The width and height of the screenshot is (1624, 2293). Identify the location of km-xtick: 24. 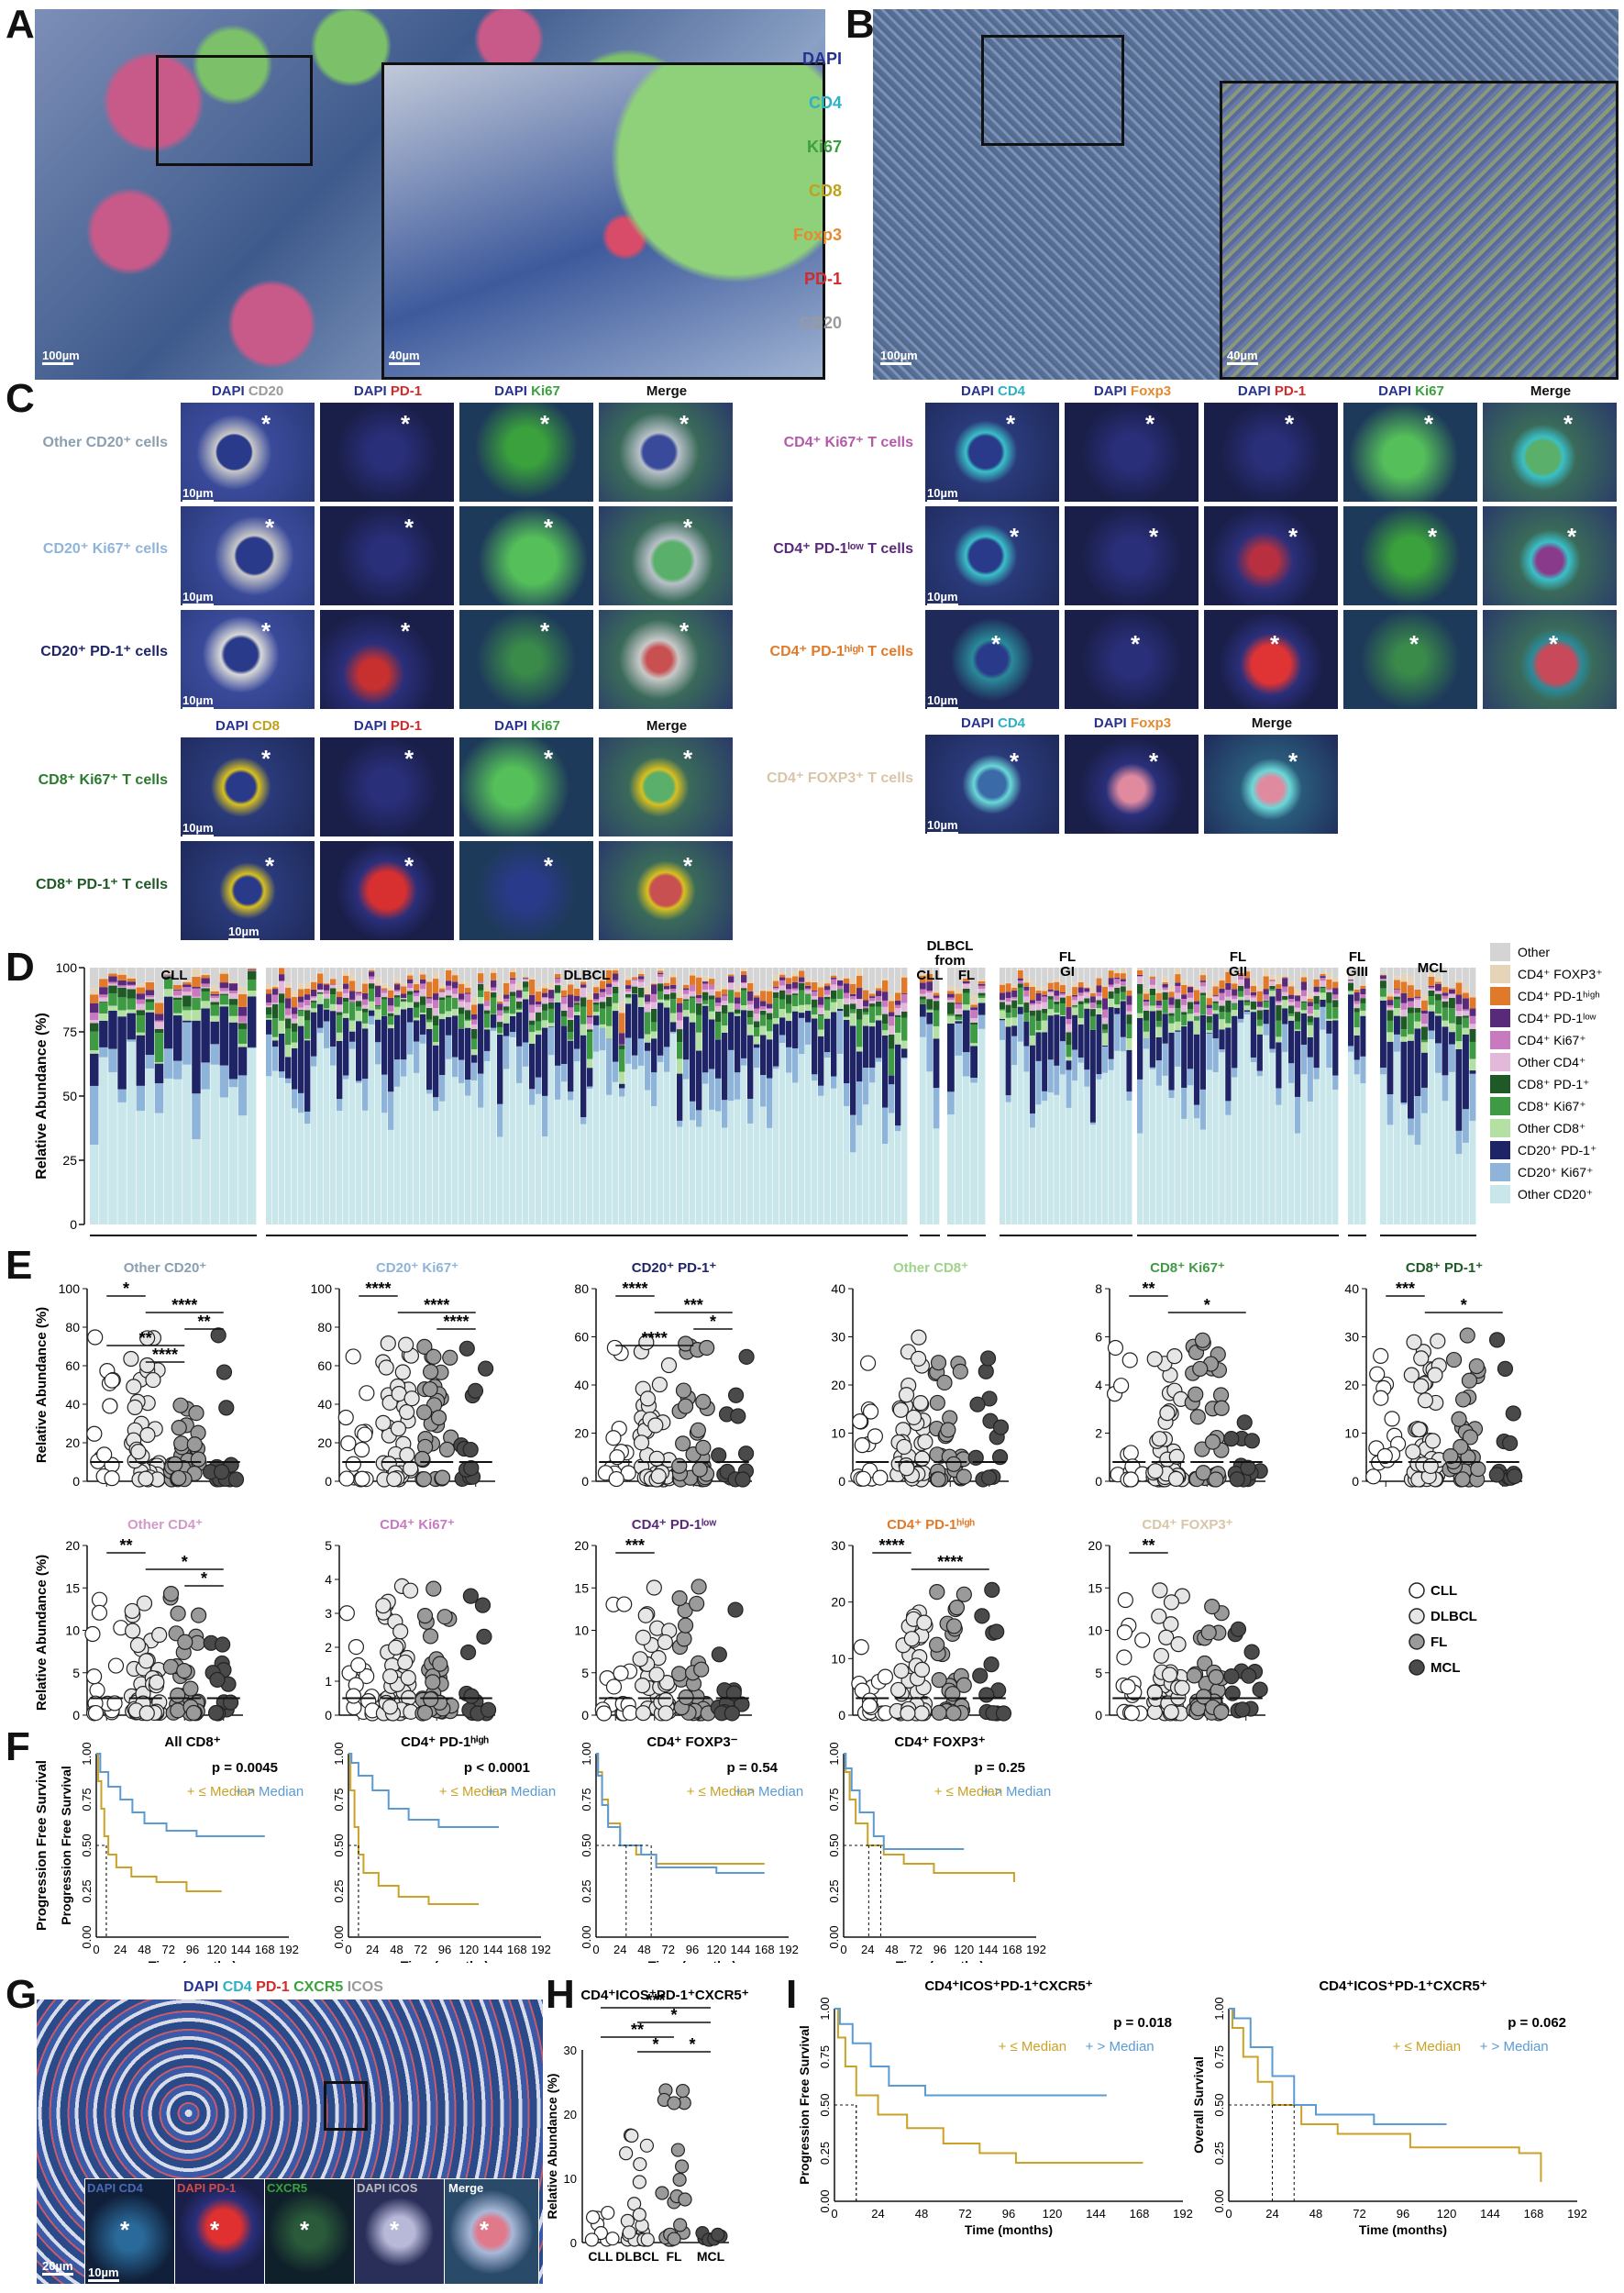
(619, 1950).